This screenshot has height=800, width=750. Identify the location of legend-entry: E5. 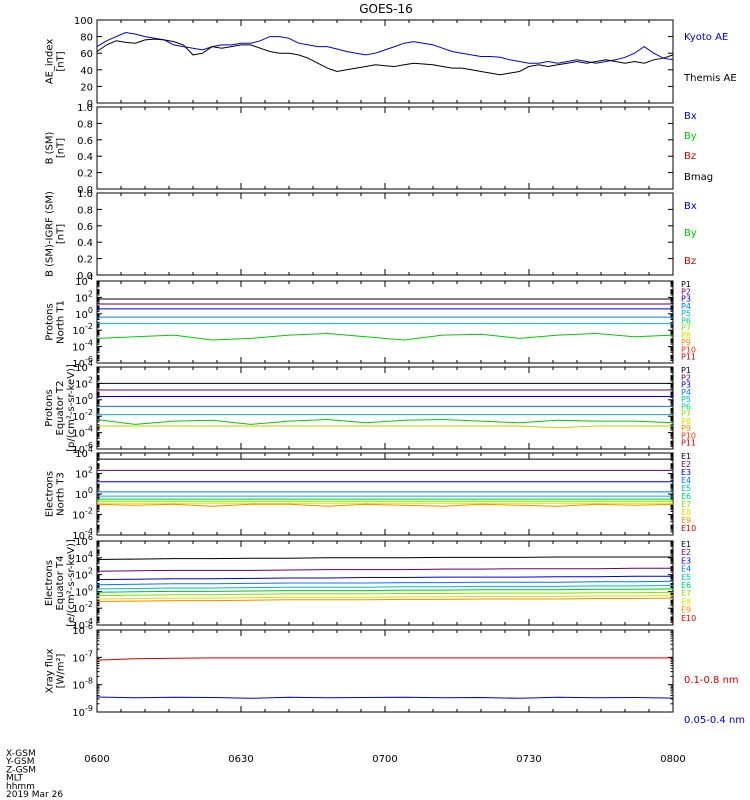
(686, 488).